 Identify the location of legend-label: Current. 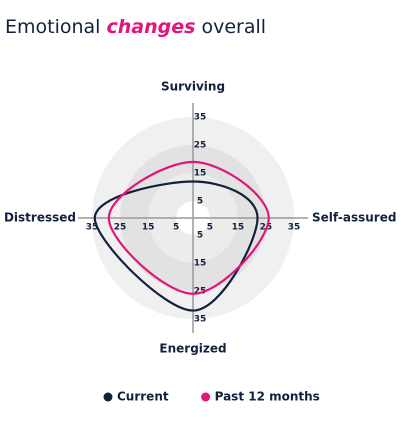
(143, 397).